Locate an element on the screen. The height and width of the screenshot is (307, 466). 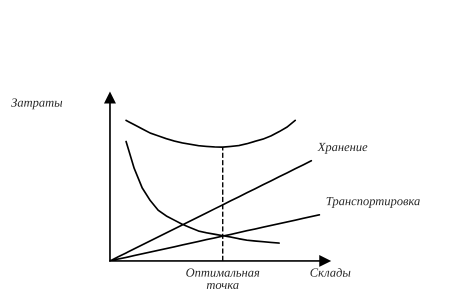
series-label: Транспортировка is located at coordinates (373, 202).